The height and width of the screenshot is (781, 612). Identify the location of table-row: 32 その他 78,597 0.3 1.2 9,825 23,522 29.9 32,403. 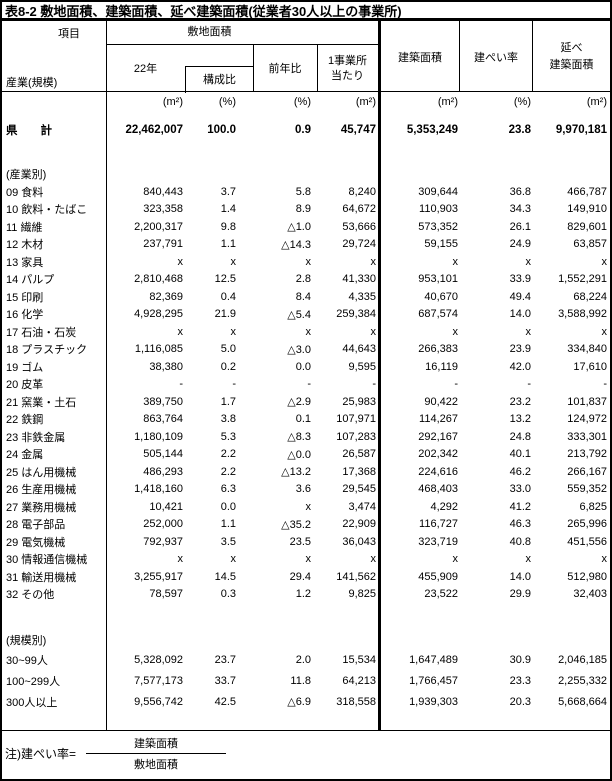
(306, 595).